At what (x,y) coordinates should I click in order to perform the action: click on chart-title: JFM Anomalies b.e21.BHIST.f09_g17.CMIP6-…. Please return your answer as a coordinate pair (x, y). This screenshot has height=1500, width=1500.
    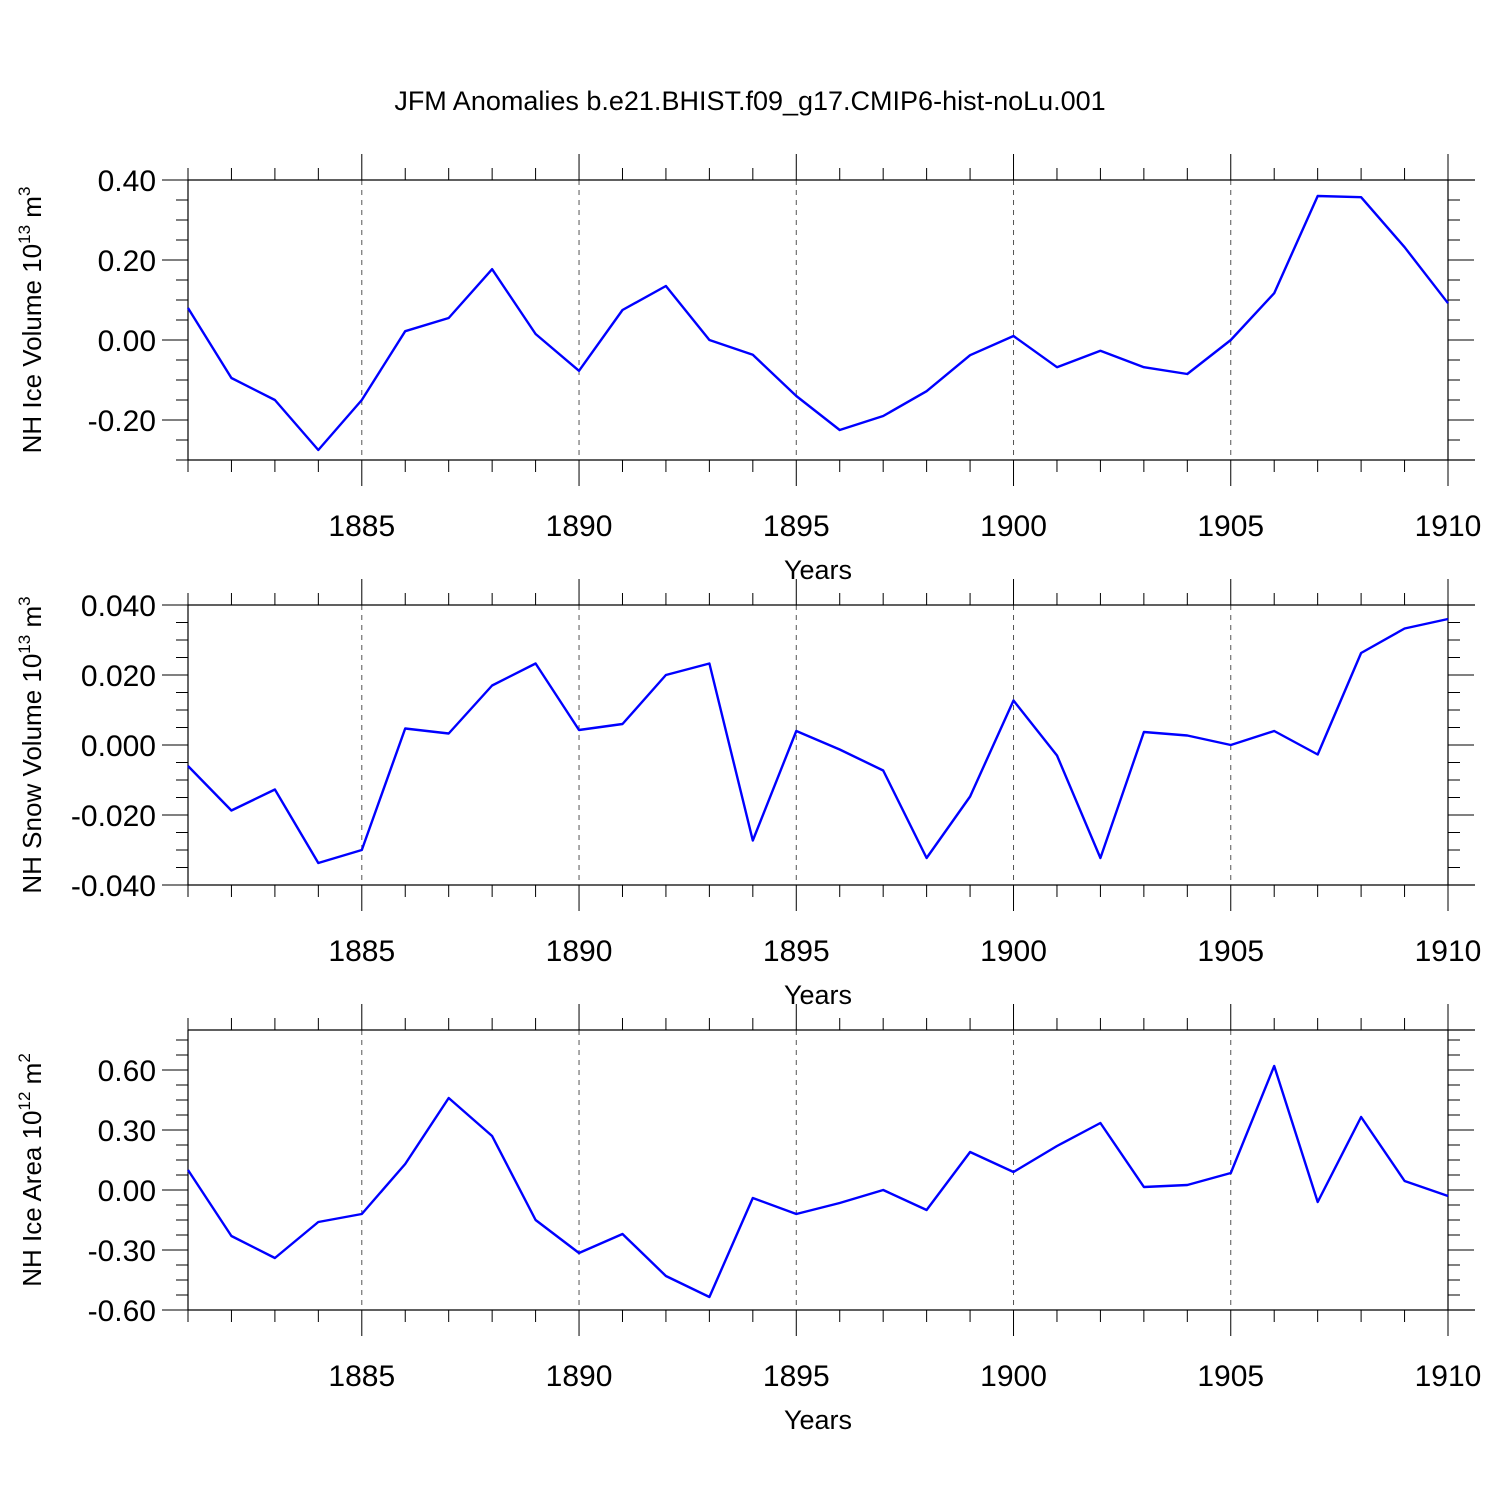
    Looking at the image, I should click on (750, 101).